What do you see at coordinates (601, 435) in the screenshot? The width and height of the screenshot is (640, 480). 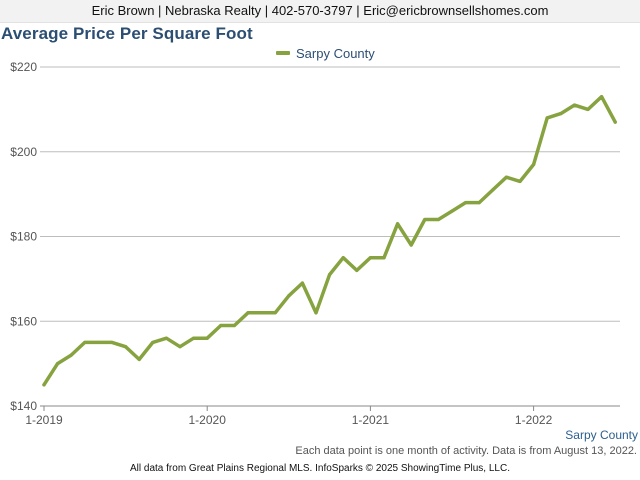 I see `series-link: Sarpy County` at bounding box center [601, 435].